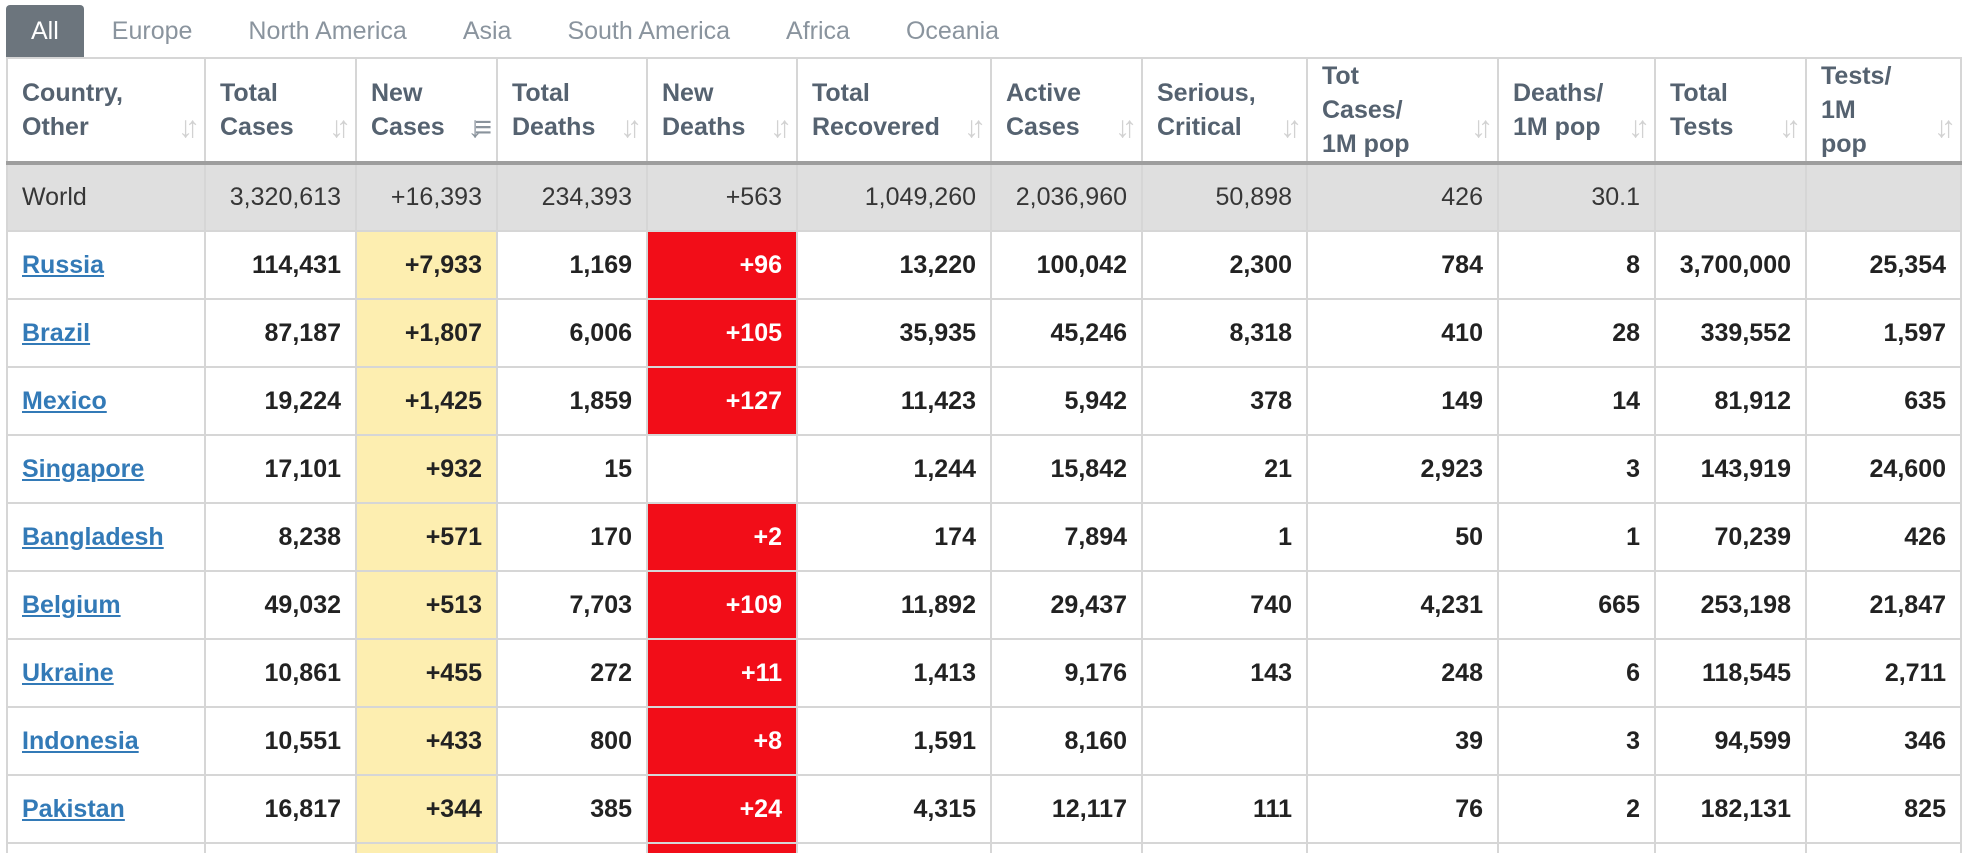 This screenshot has height=853, width=1966. I want to click on cell-total-recovered: 11,892, so click(894, 605).